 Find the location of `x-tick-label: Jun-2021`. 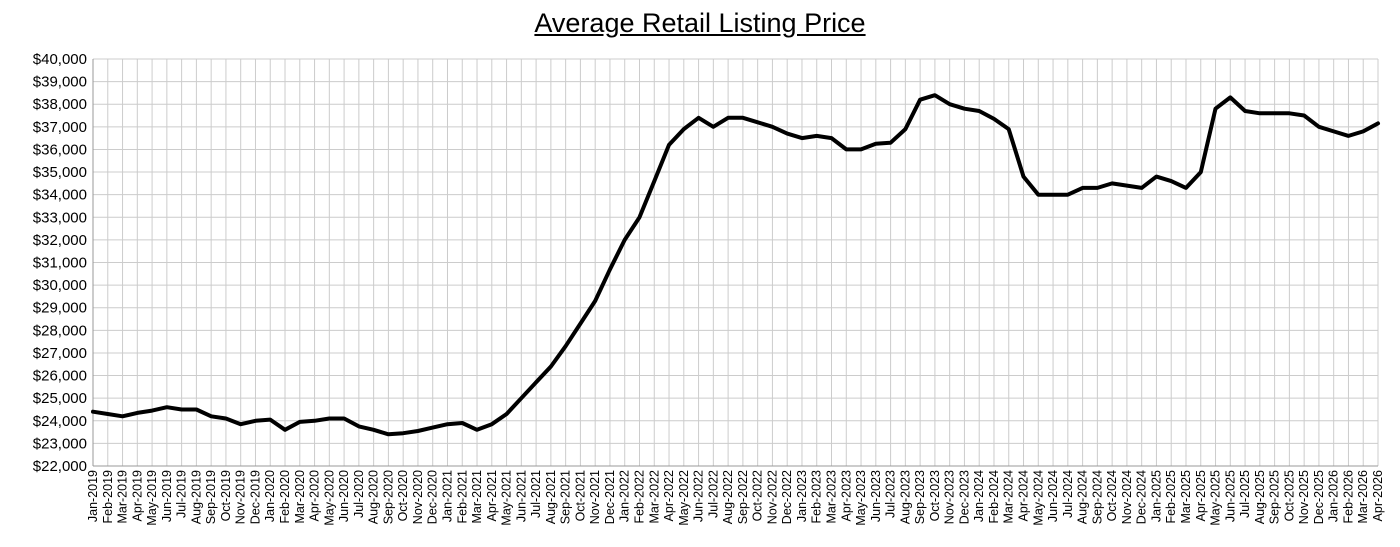

x-tick-label: Jun-2021 is located at coordinates (521, 496).